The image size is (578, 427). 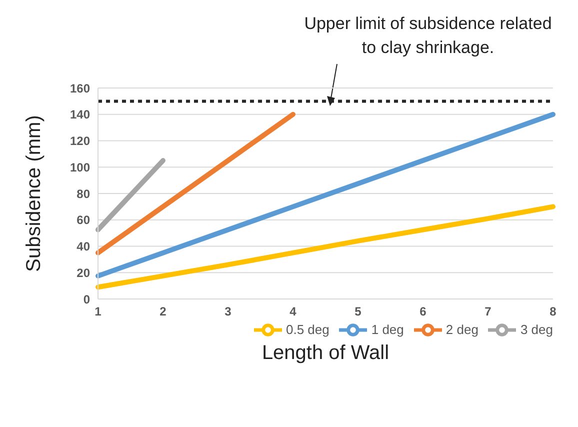 I want to click on text: Upper limit of subsidence related to clay shrinkage., so click(x=428, y=36).